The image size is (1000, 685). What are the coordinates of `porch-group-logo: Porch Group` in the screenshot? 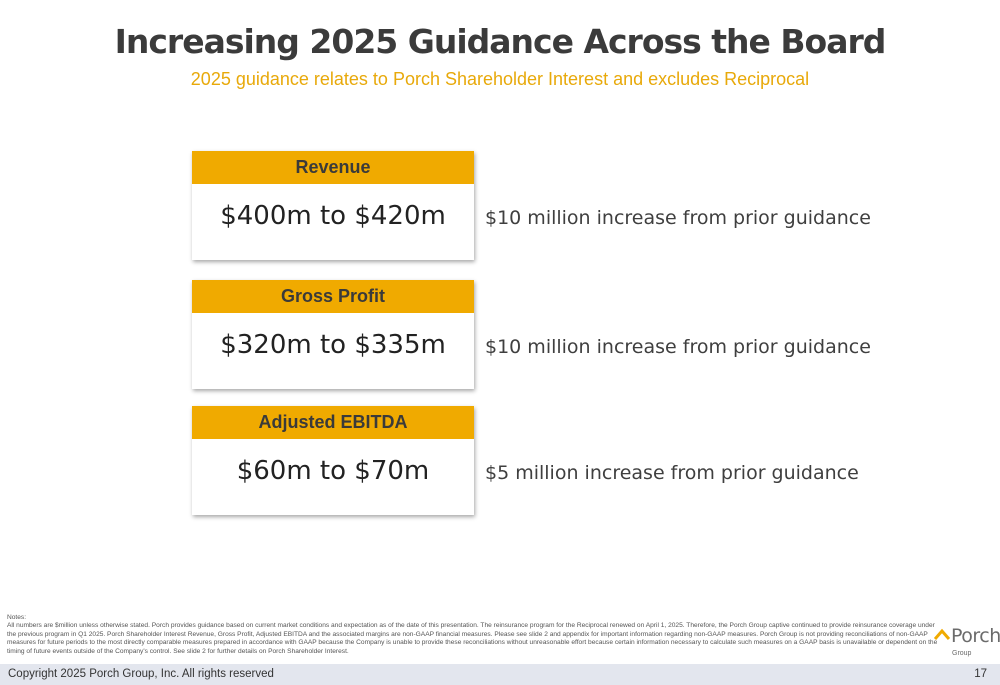 It's located at (967, 643).